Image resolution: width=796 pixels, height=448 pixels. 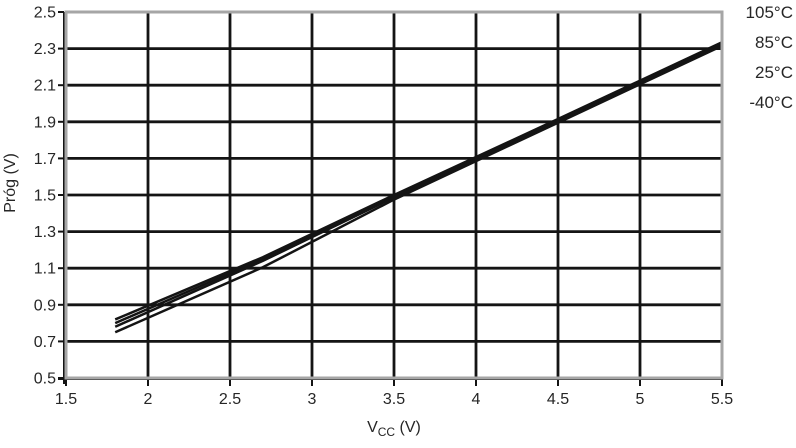 I want to click on y-tick-label: 1.3, so click(x=45, y=232).